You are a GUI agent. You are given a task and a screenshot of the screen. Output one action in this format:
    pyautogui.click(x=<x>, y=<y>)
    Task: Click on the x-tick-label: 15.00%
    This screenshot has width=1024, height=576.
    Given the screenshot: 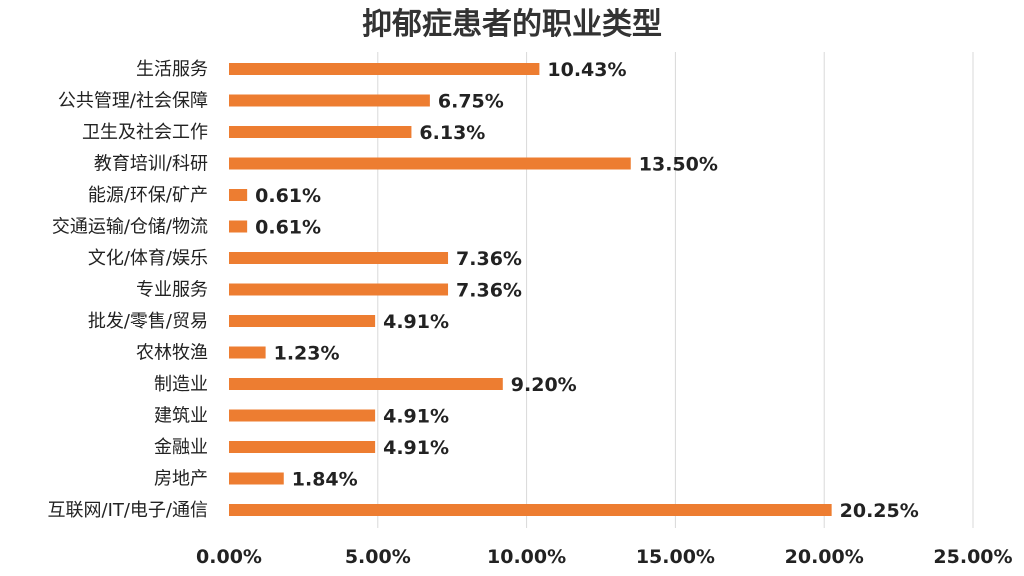 What is the action you would take?
    pyautogui.click(x=675, y=557)
    